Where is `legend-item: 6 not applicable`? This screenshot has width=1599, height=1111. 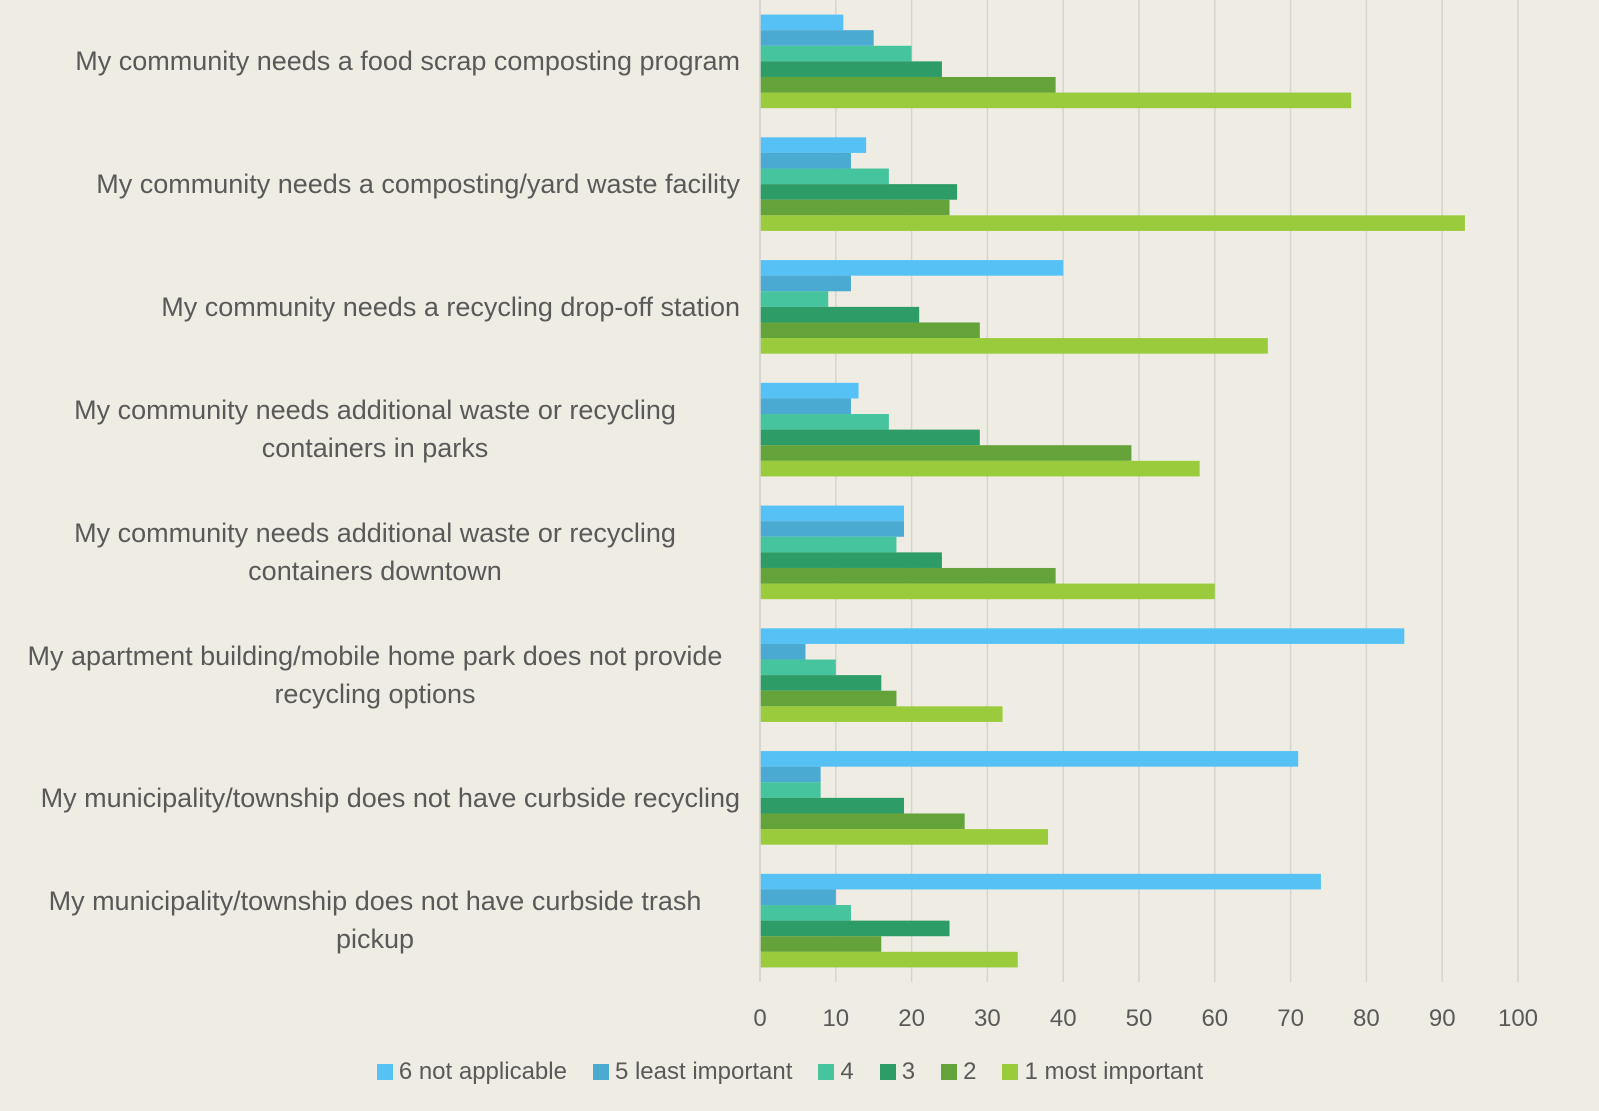 legend-item: 6 not applicable is located at coordinates (471, 1072).